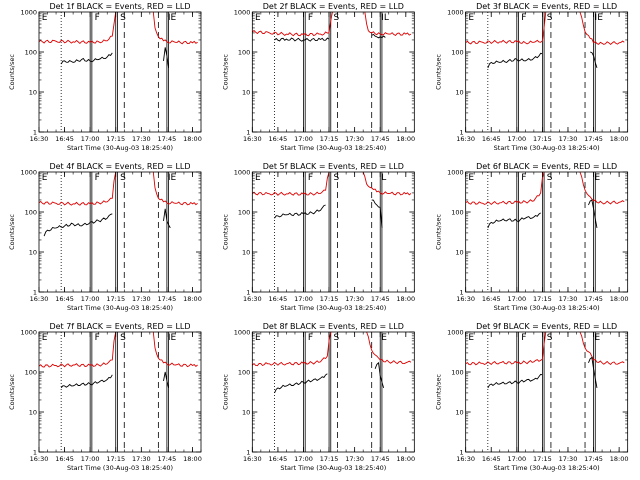 The width and height of the screenshot is (640, 480). Describe the element at coordinates (333, 6) in the screenshot. I see `chart-title: Det 2f BLACK = Events, RED = LLD` at that location.